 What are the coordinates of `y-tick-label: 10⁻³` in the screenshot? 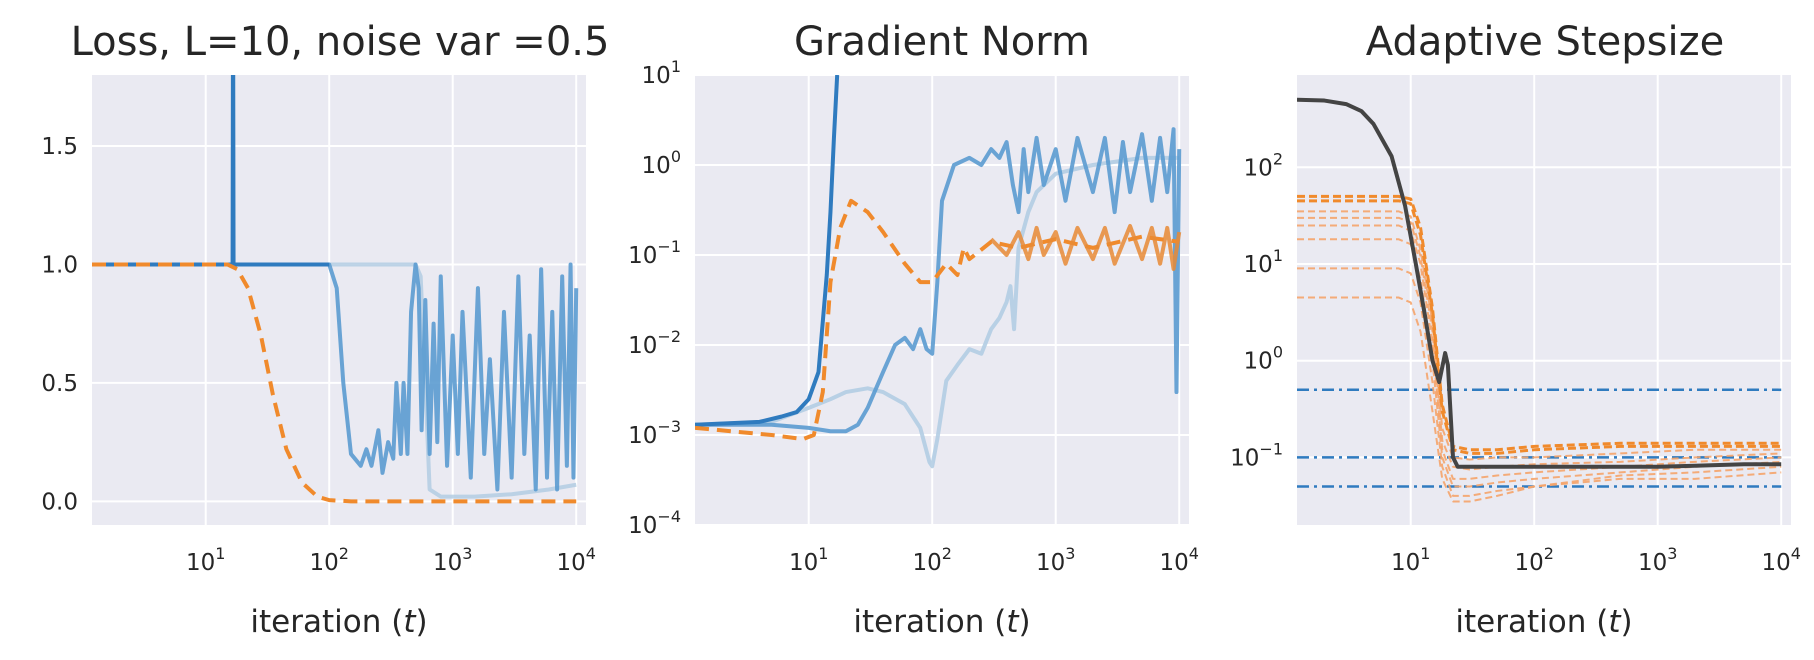 It's located at (654, 433).